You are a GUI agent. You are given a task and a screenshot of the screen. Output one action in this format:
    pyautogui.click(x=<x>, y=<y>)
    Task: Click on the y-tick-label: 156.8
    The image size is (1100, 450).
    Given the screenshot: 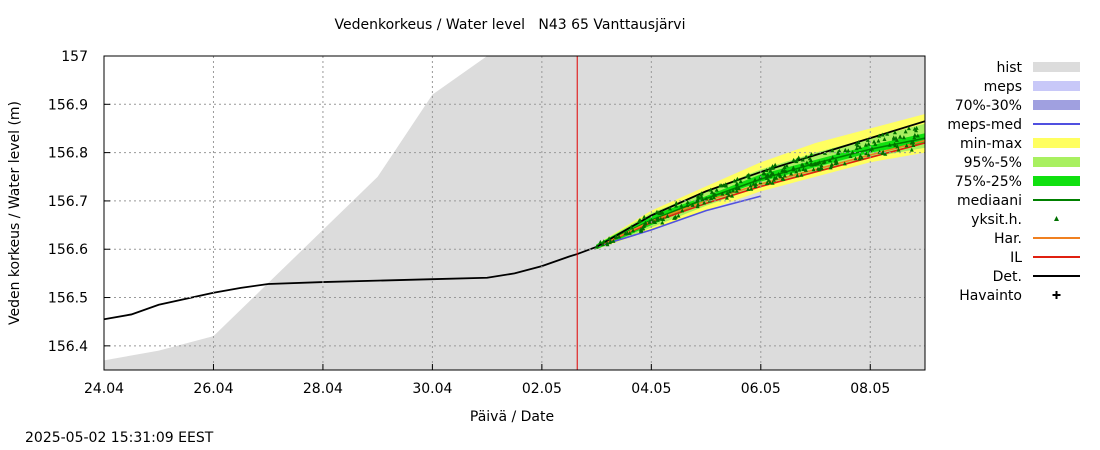 What is the action you would take?
    pyautogui.click(x=68, y=154)
    